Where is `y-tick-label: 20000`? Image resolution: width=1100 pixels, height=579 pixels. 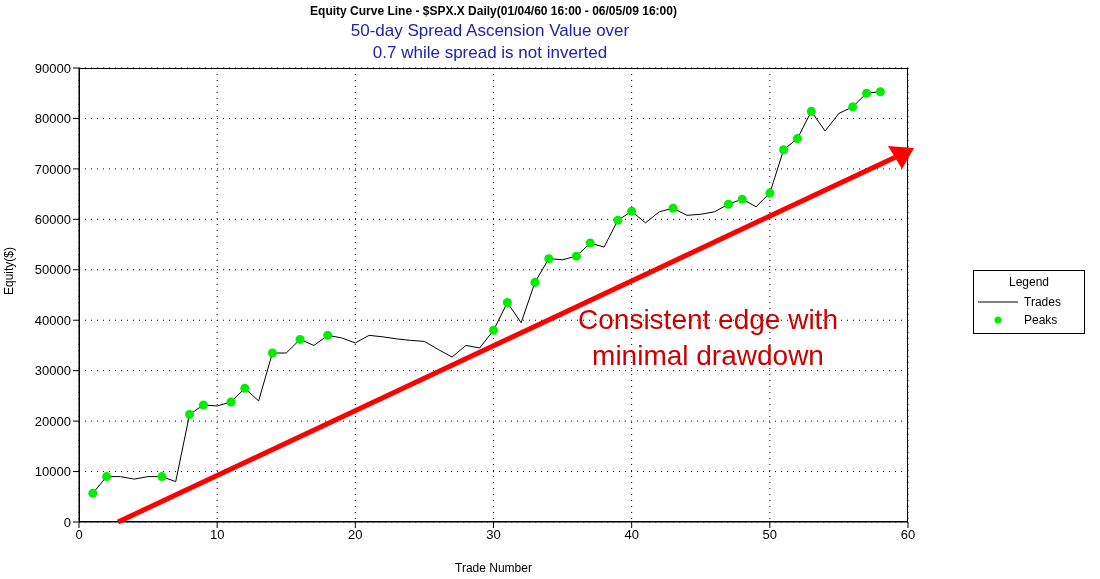
y-tick-label: 20000 is located at coordinates (52, 421).